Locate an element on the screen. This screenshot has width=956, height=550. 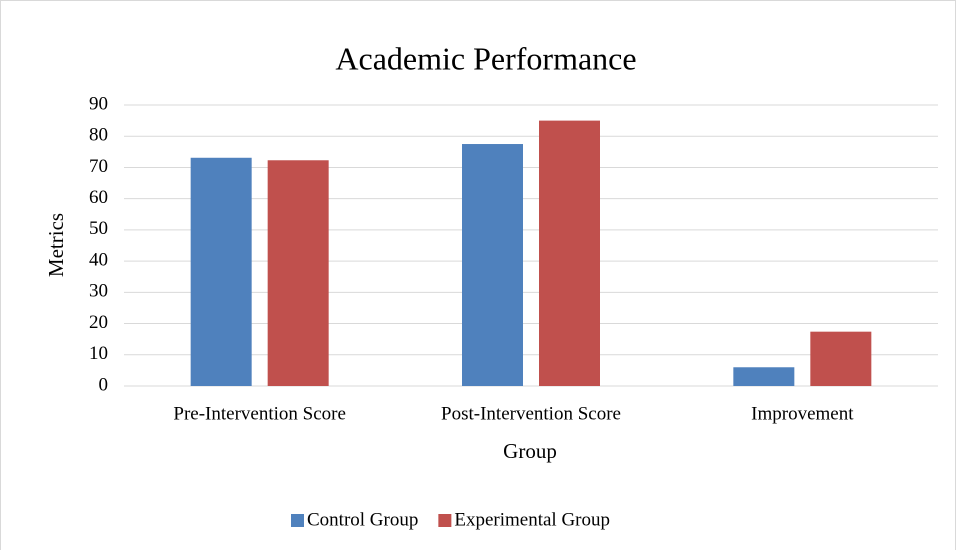
y-tick-label: 70 is located at coordinates (98, 166).